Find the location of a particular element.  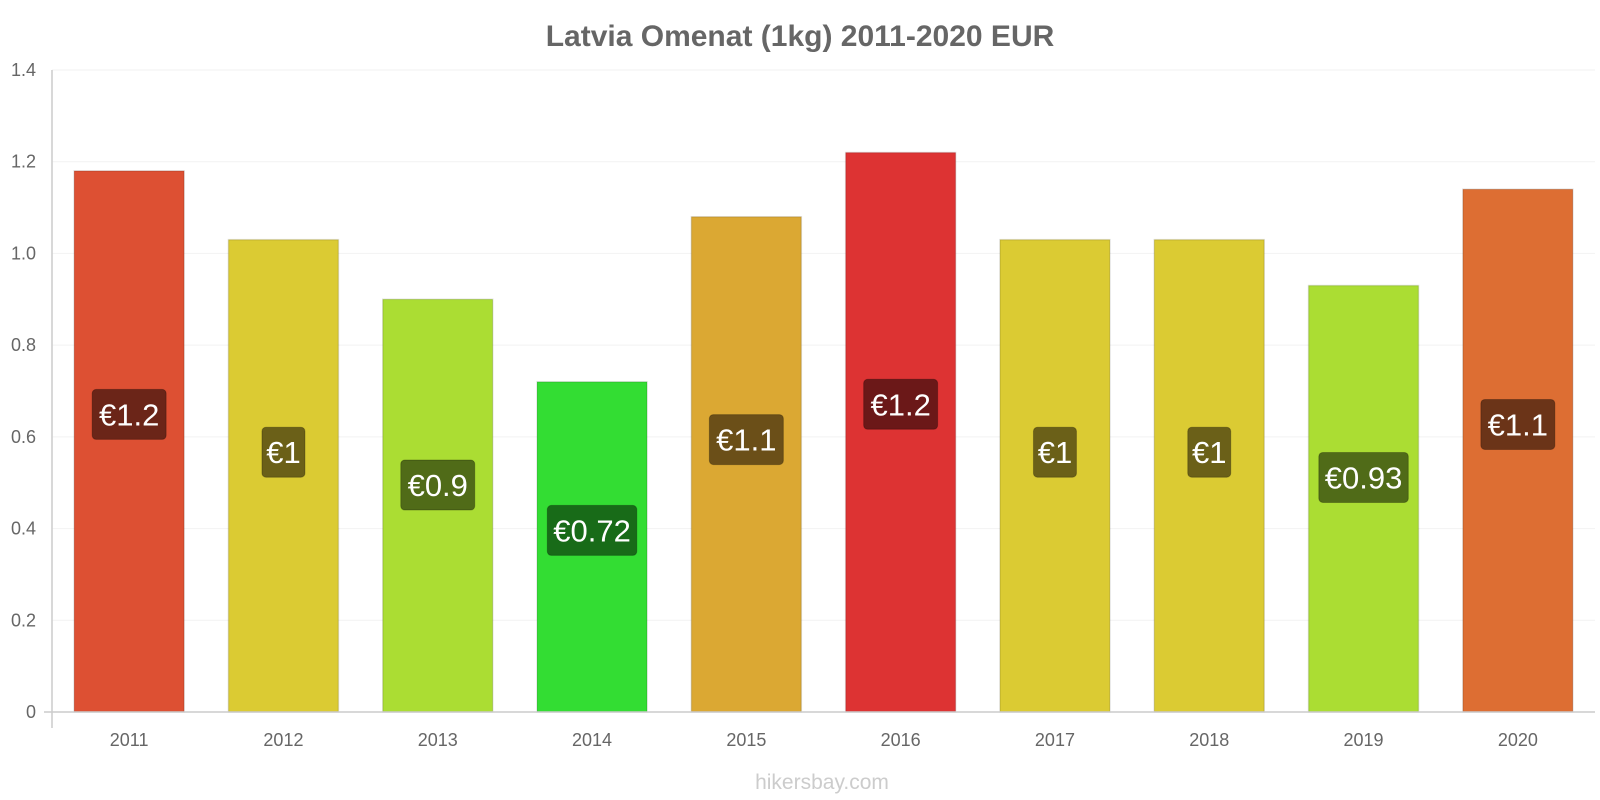

x-tick-label: 2015 is located at coordinates (746, 740).